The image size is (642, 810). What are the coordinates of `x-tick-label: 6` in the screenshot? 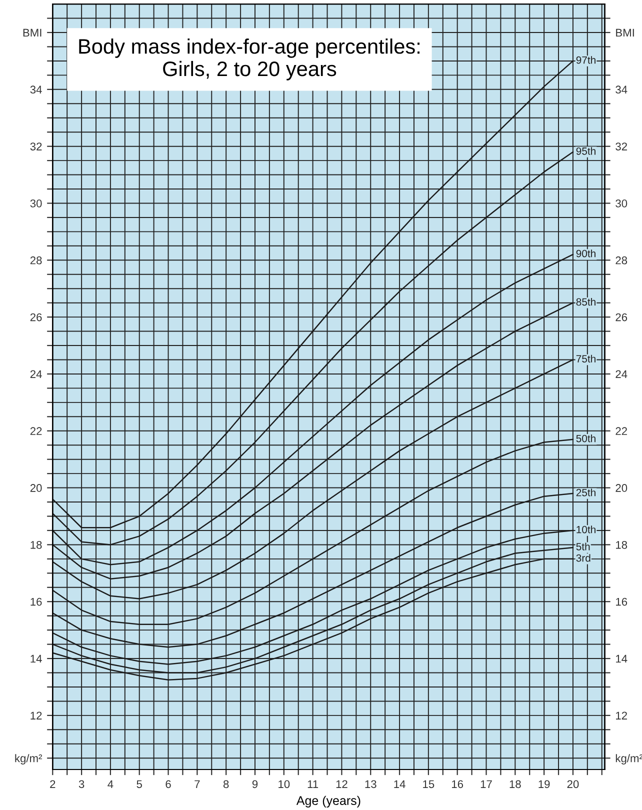 It's located at (168, 784).